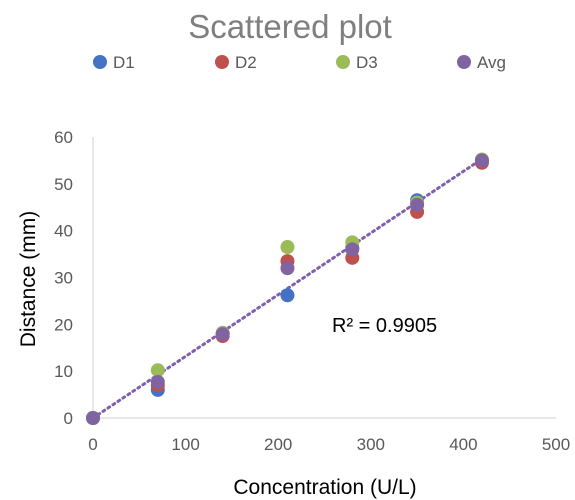 This screenshot has height=500, width=575. Describe the element at coordinates (384, 326) in the screenshot. I see `r-squared-annotation: R² = 0.9905` at that location.